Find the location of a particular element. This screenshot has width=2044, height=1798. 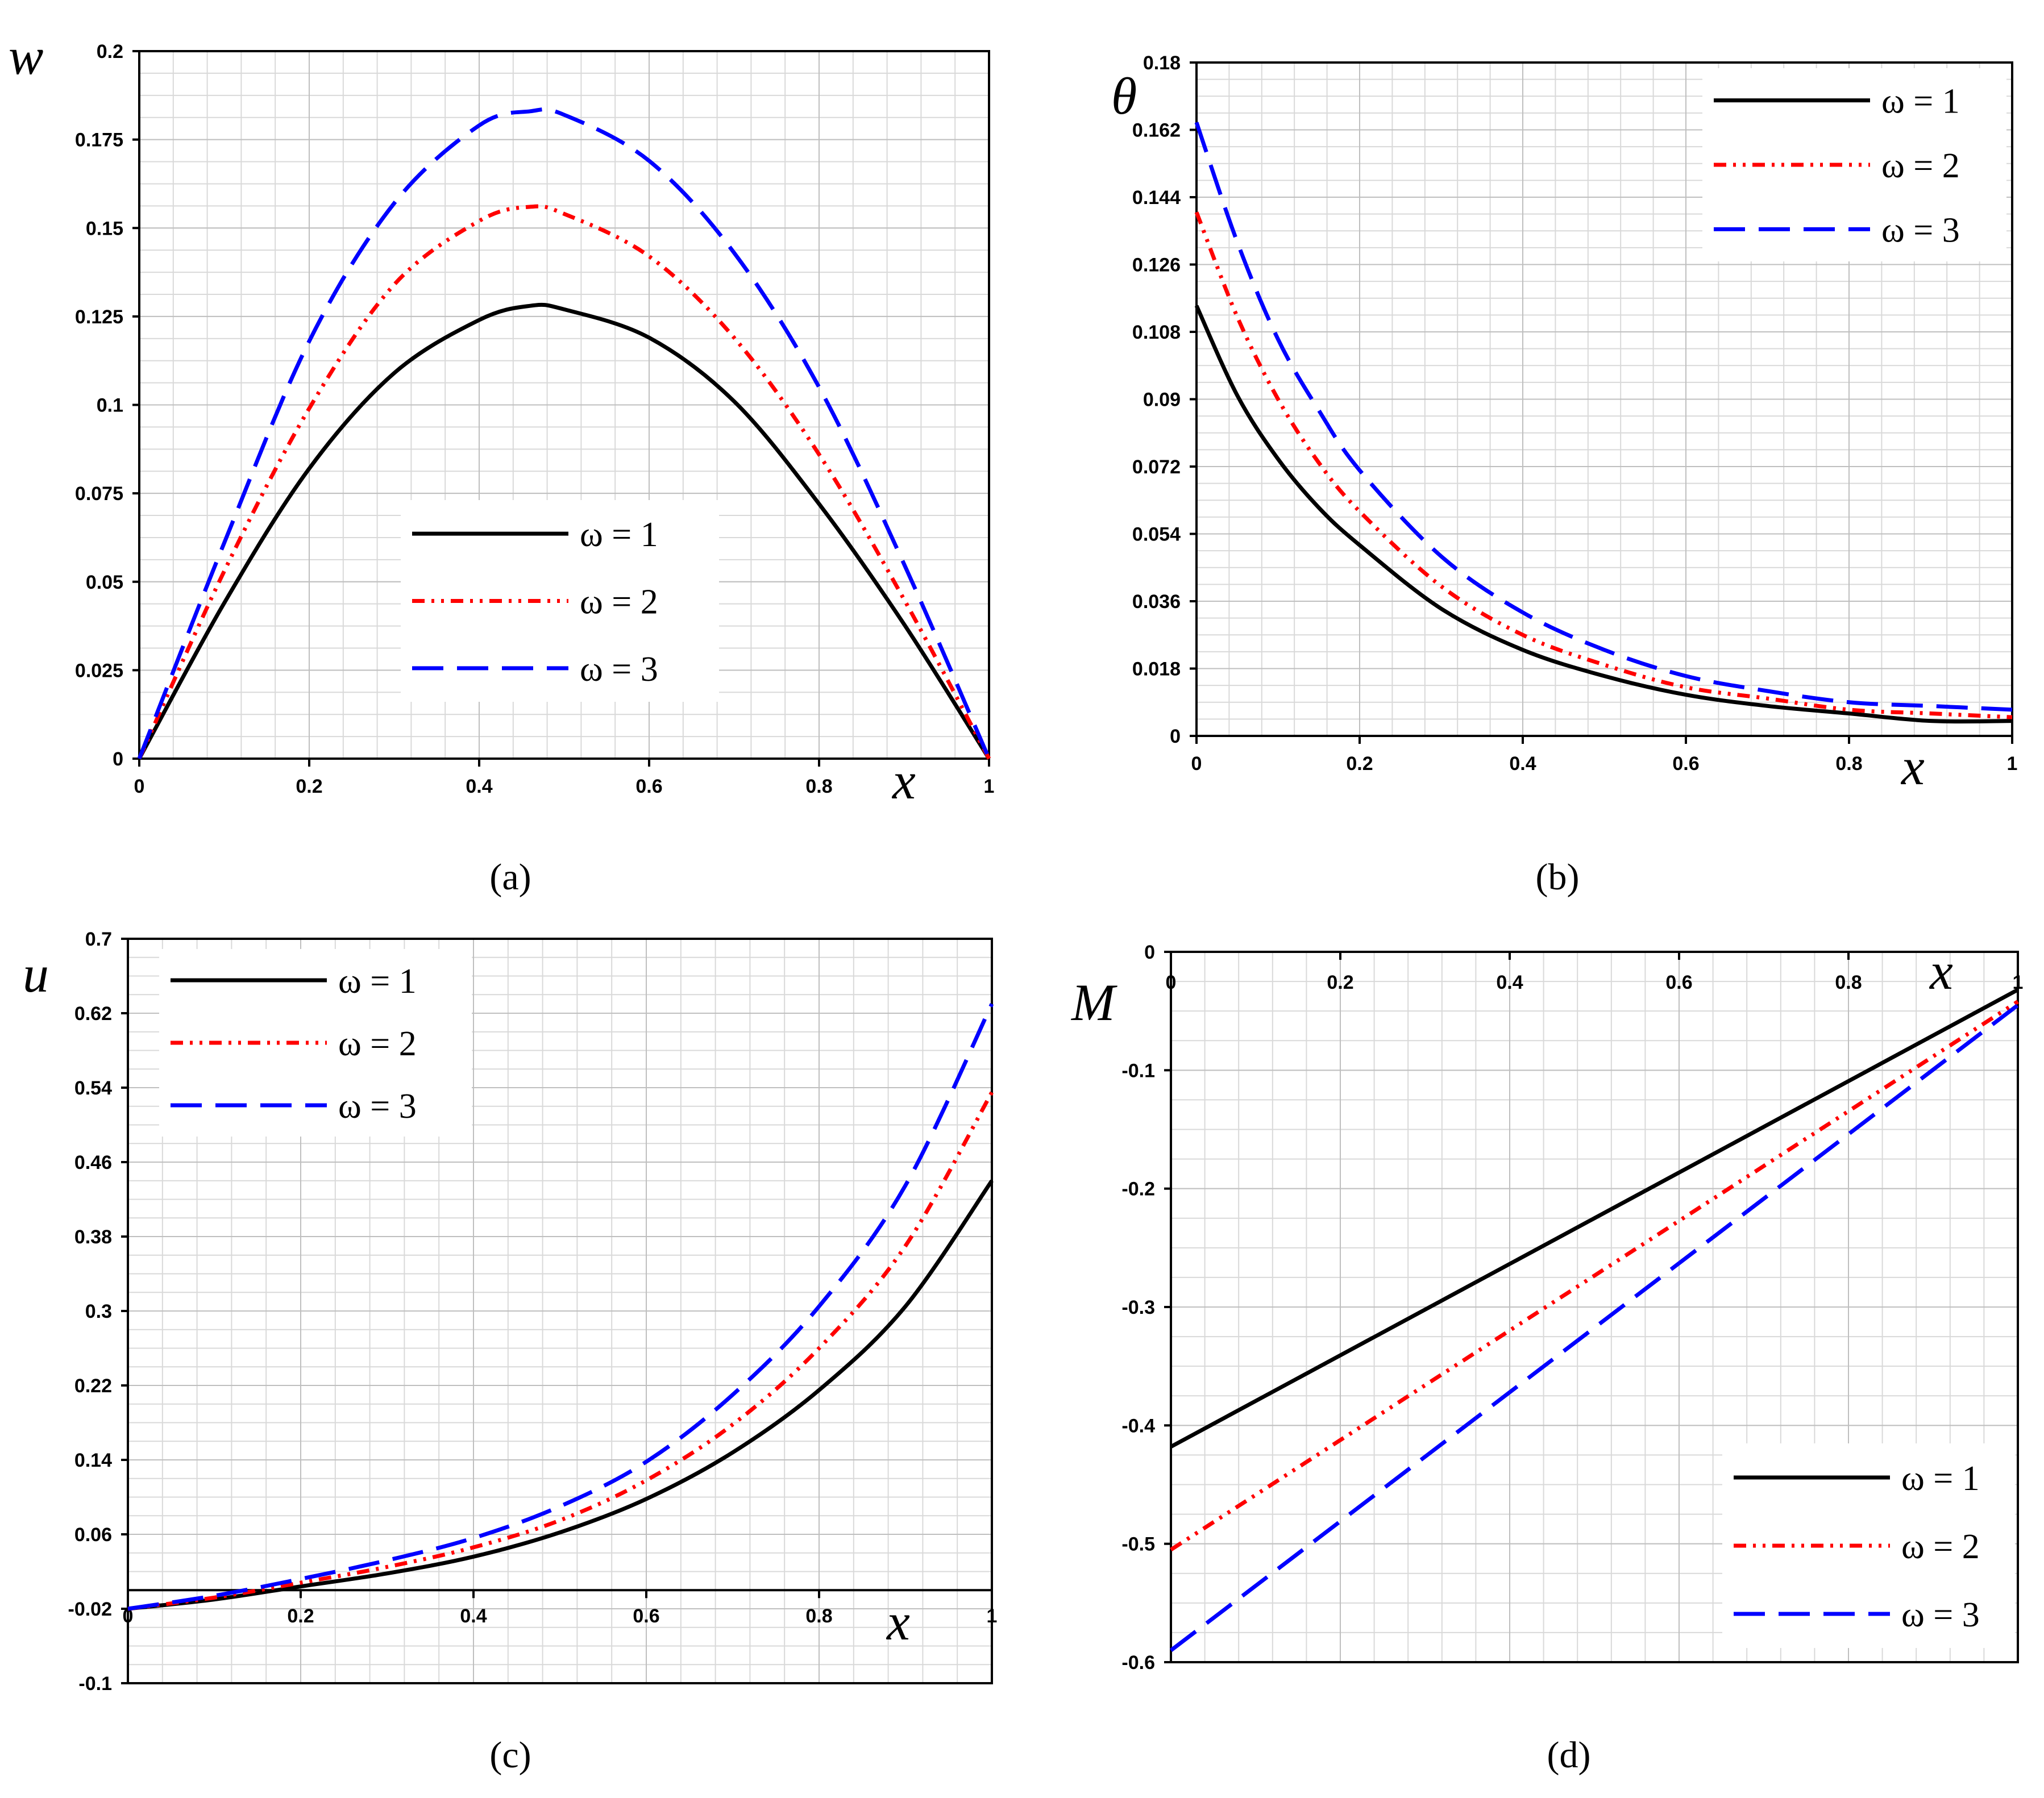

panel-caption: (d) is located at coordinates (1569, 1755).